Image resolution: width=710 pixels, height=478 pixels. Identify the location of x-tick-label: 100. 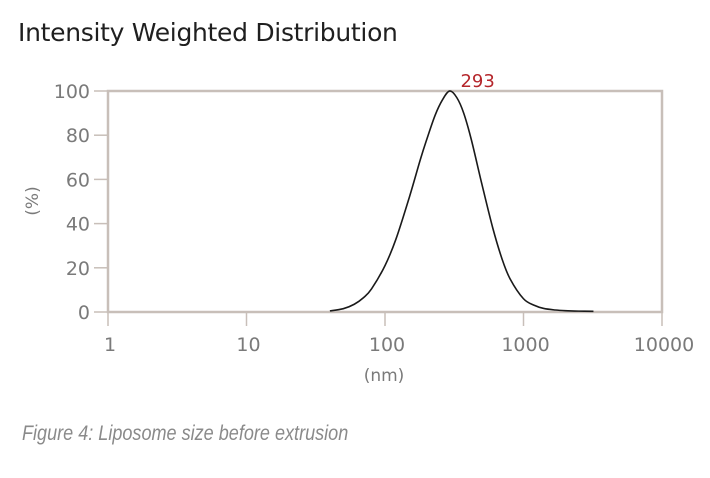
(387, 345).